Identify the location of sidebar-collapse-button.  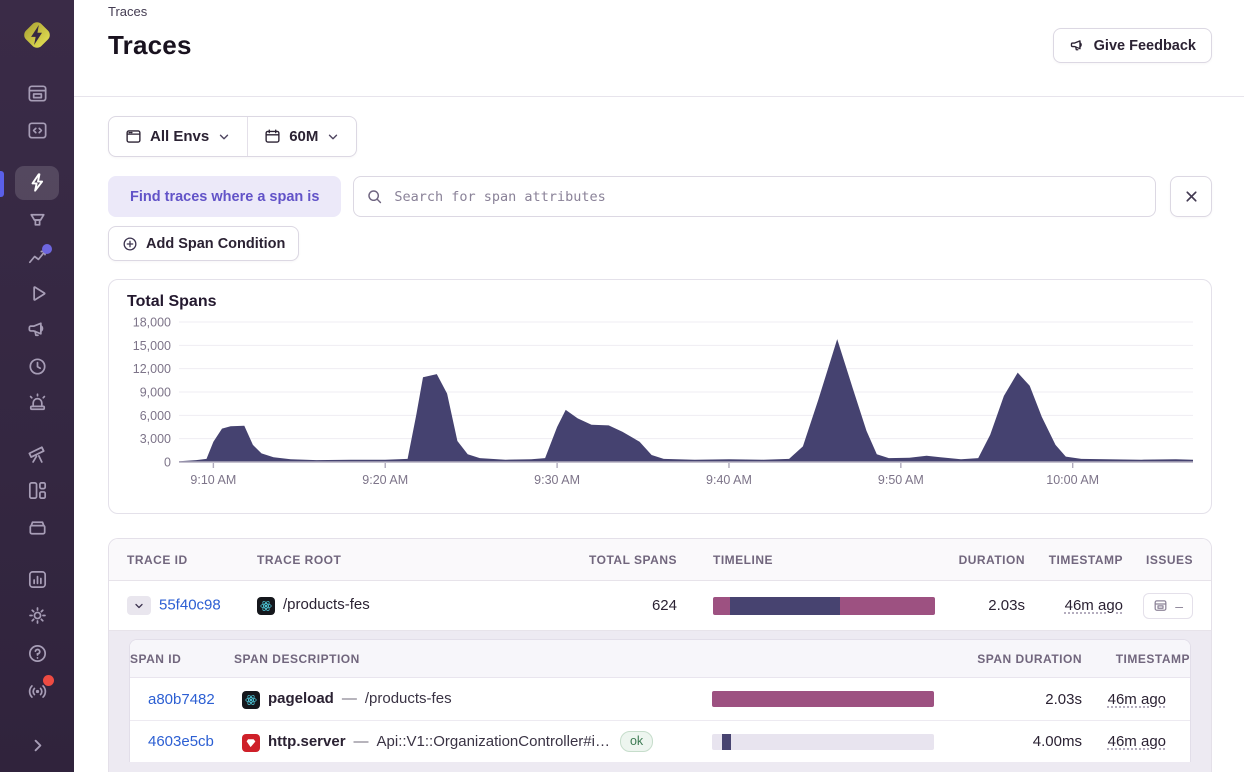
(37, 745).